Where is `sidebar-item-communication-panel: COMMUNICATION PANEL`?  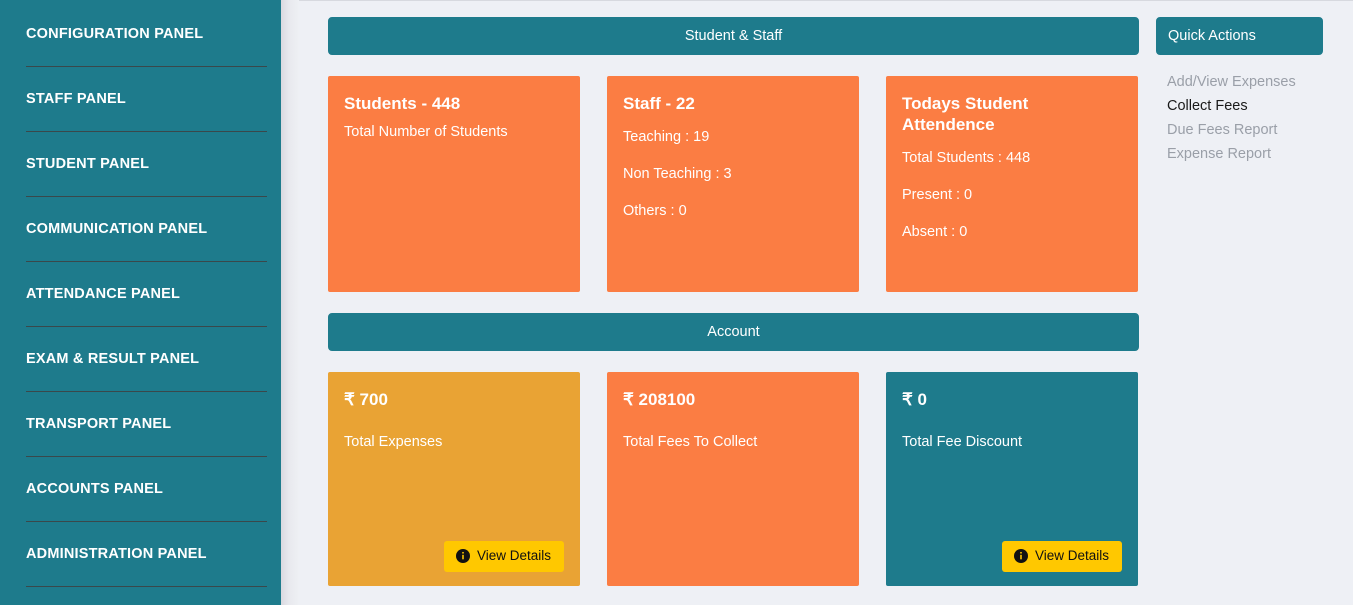
sidebar-item-communication-panel: COMMUNICATION PANEL is located at coordinates (146, 229).